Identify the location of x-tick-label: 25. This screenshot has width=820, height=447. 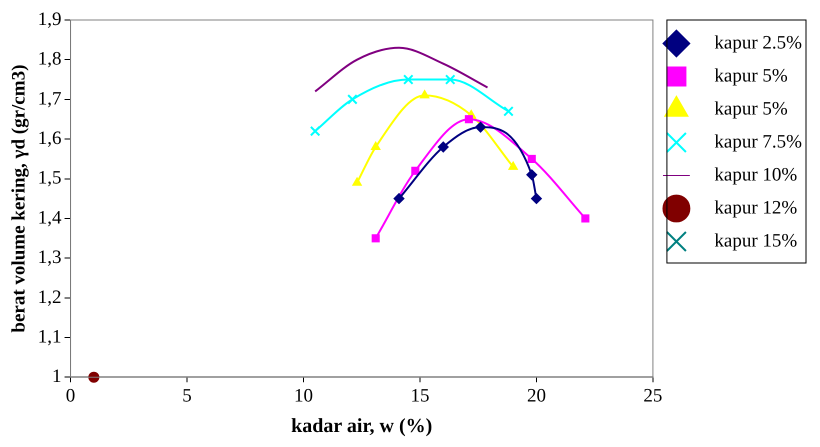
(652, 396).